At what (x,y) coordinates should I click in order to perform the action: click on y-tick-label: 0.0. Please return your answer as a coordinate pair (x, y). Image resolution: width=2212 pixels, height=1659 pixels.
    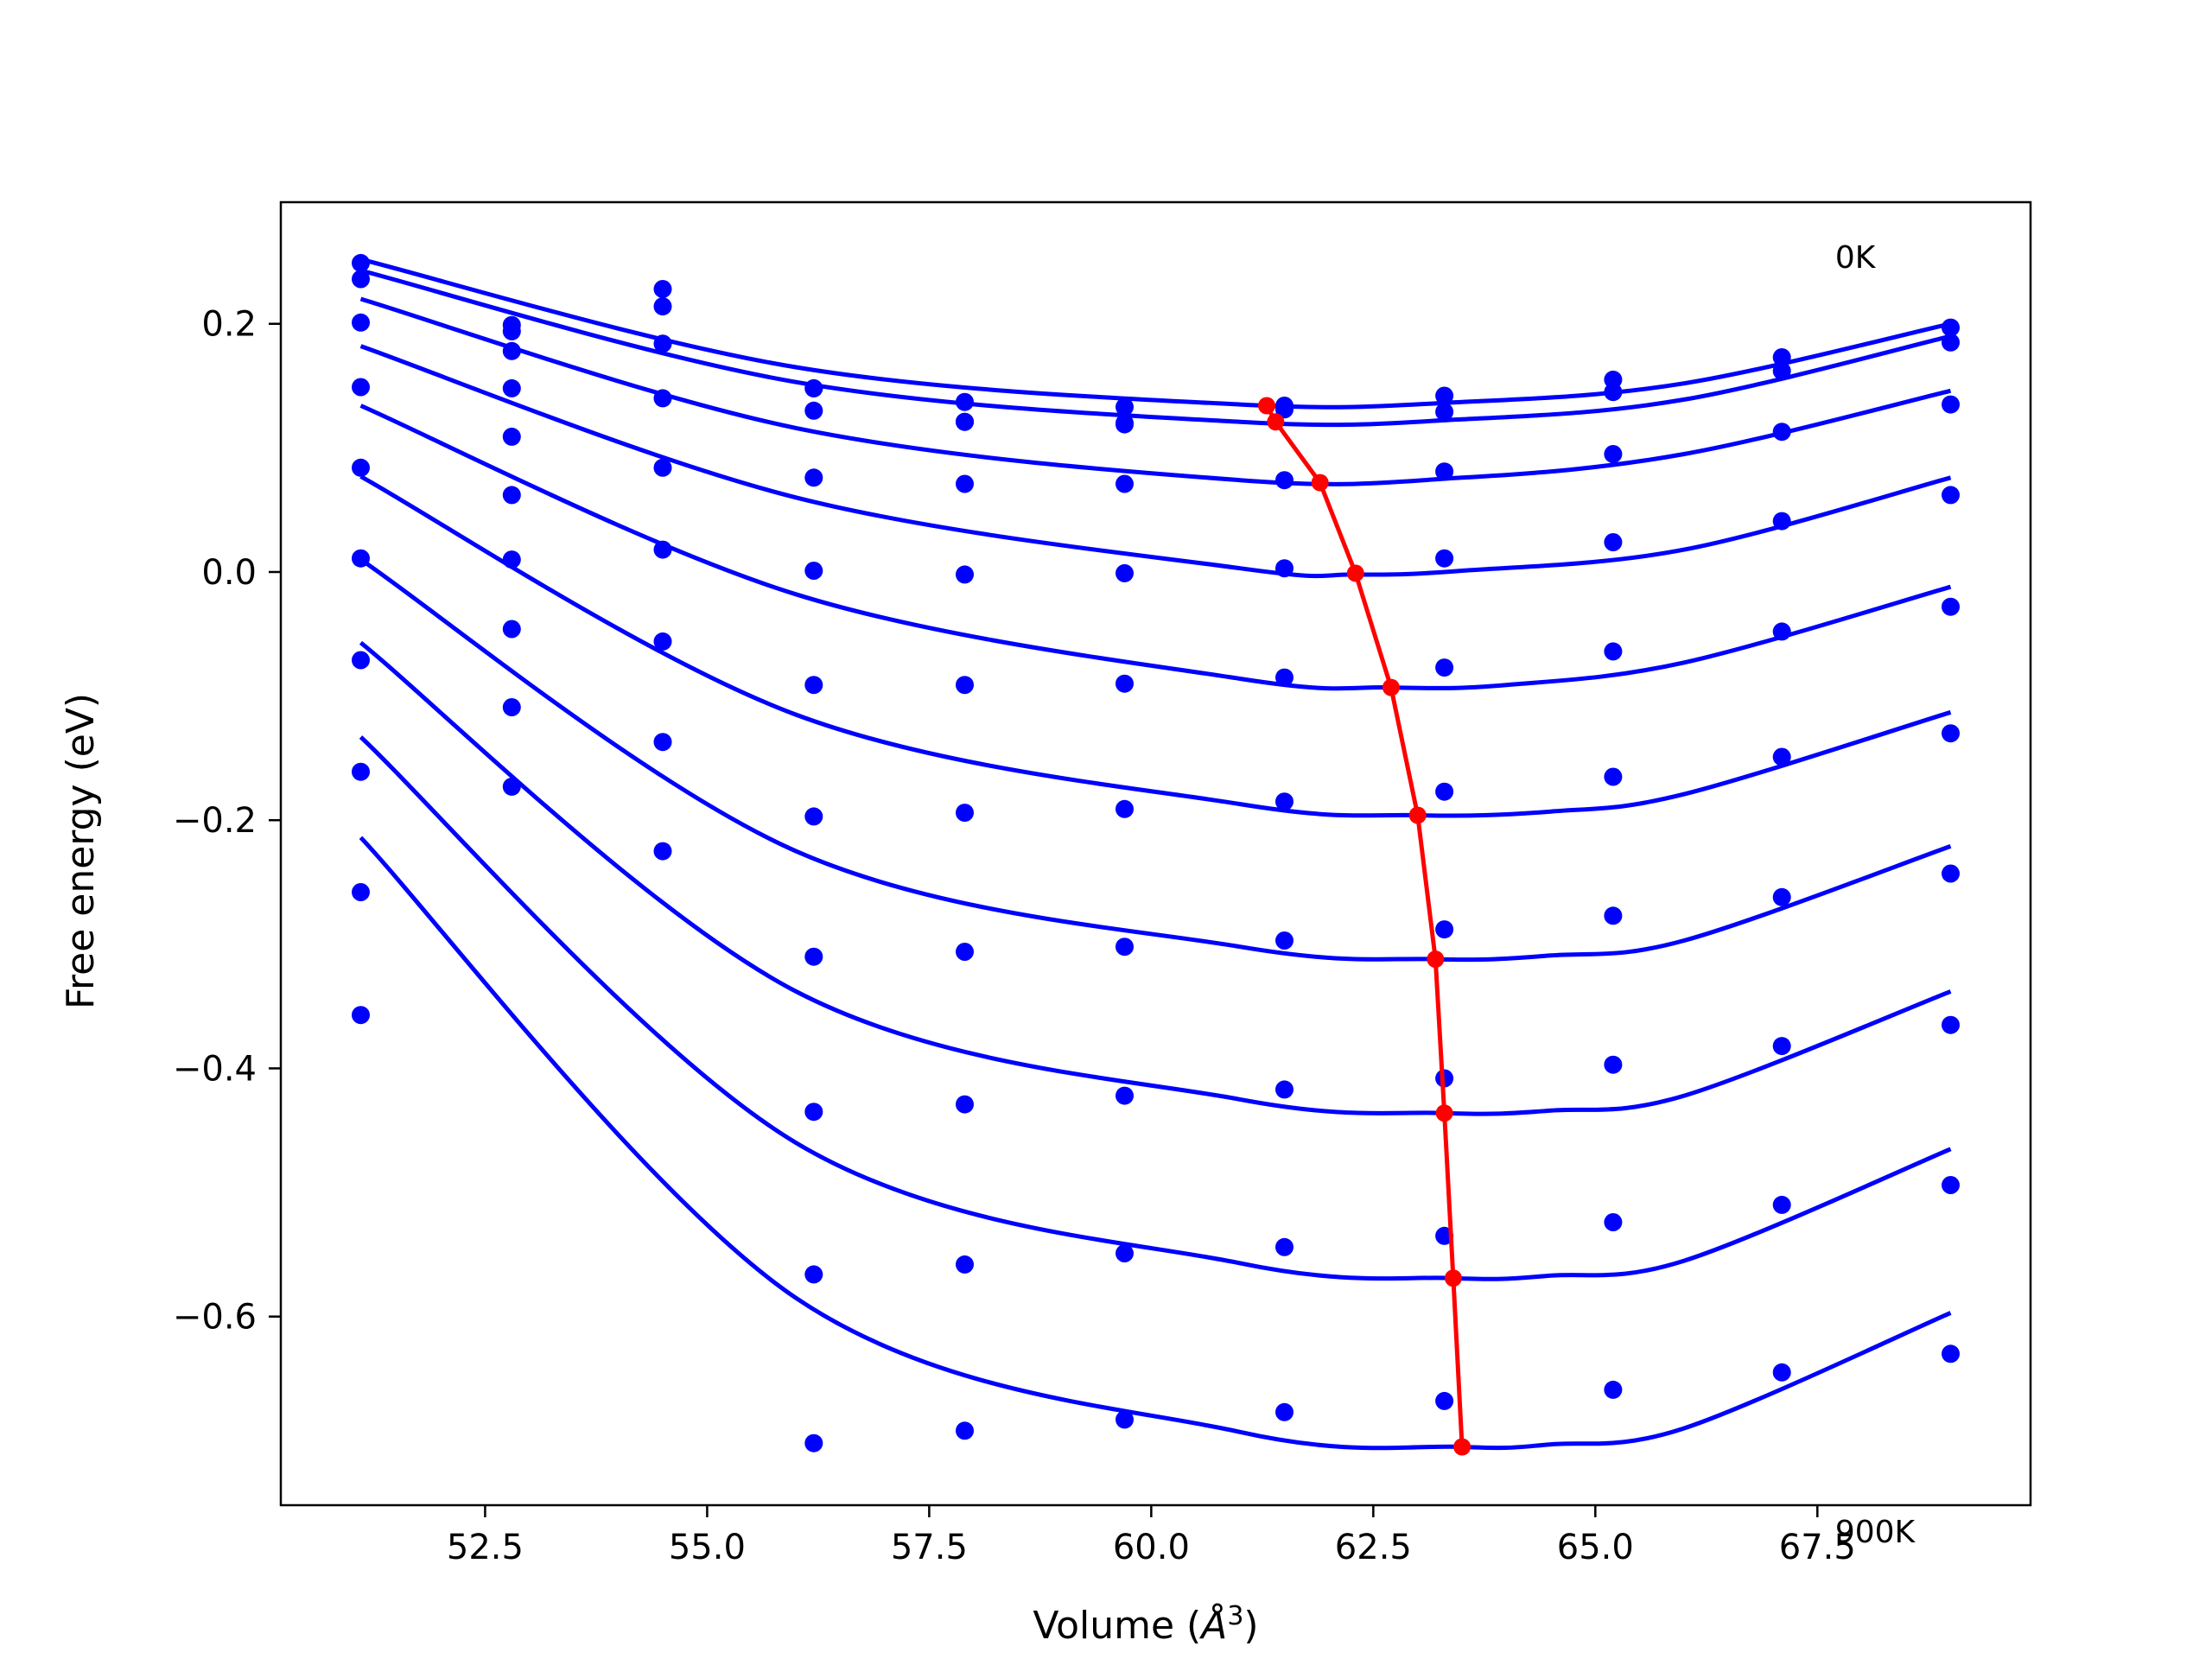
    Looking at the image, I should click on (229, 573).